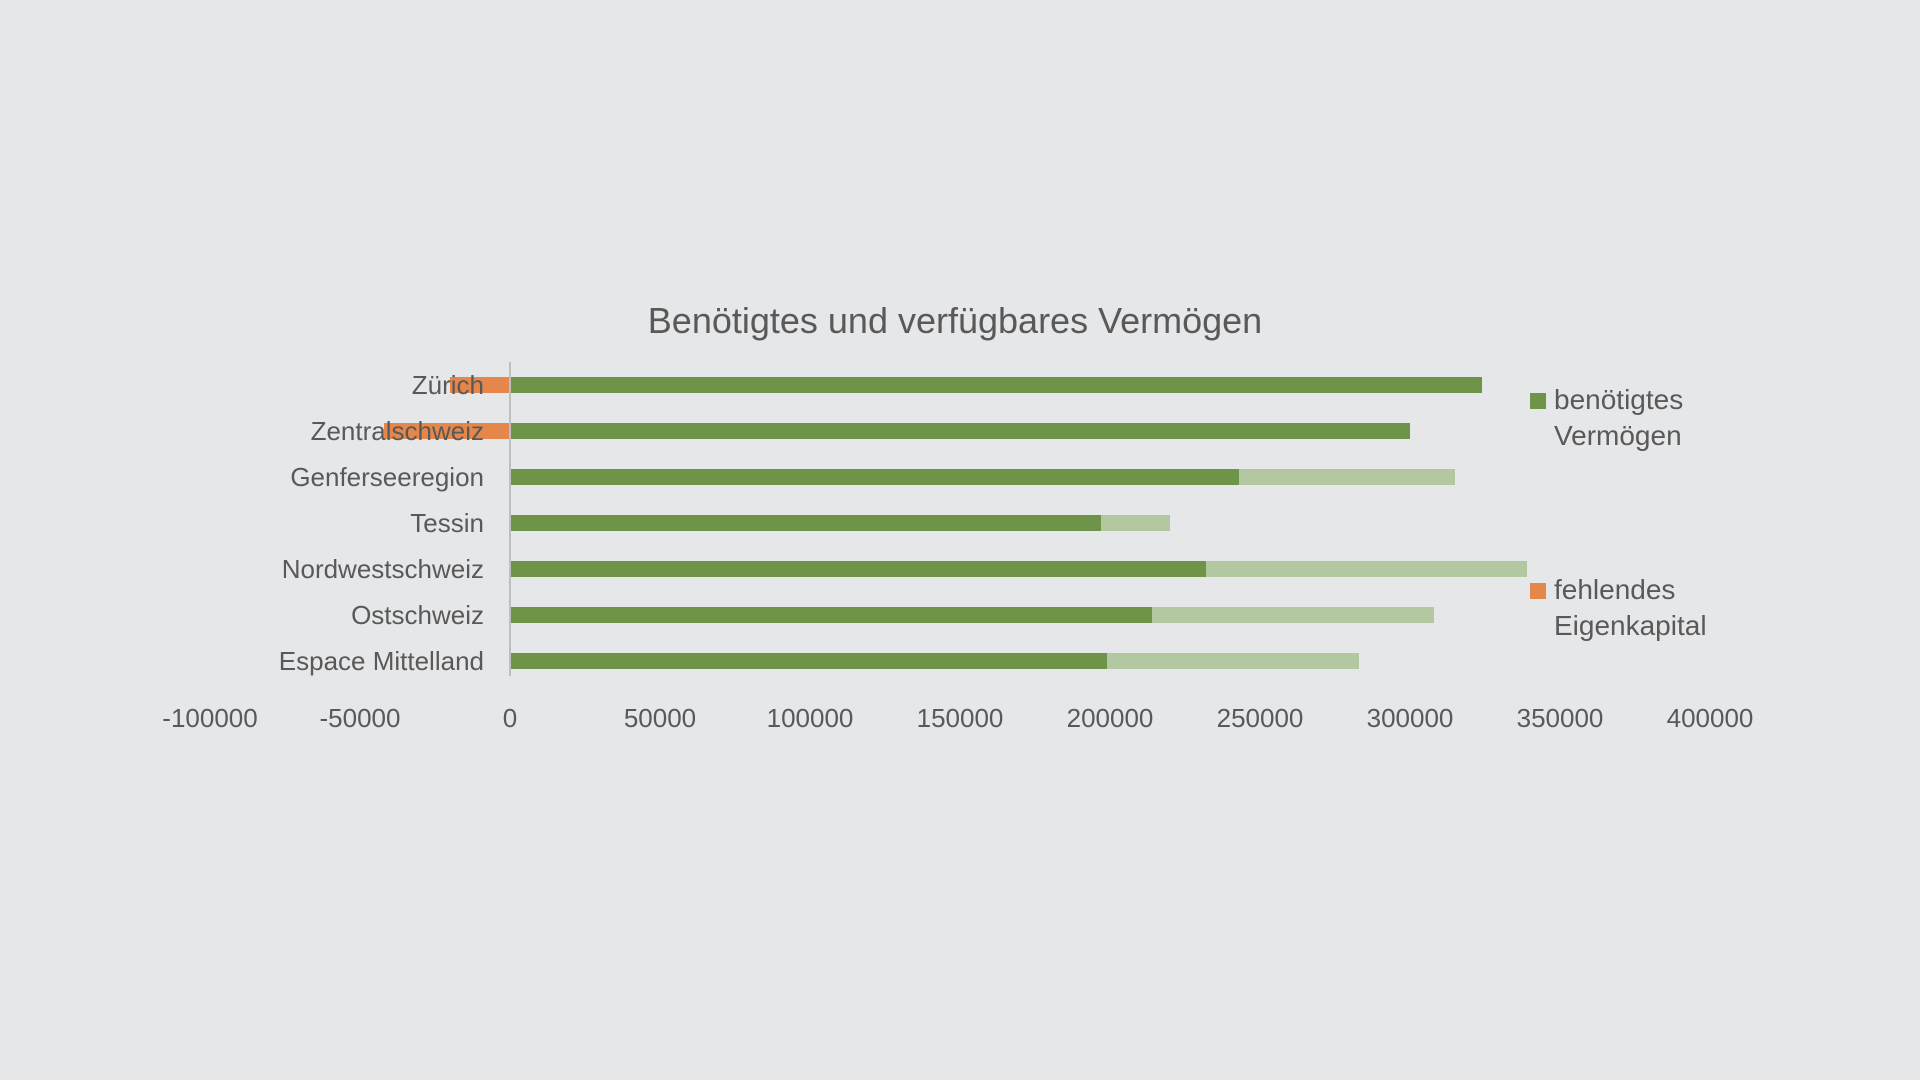 The width and height of the screenshot is (1920, 1080). Describe the element at coordinates (360, 718) in the screenshot. I see `x-tick-label: -50000` at that location.